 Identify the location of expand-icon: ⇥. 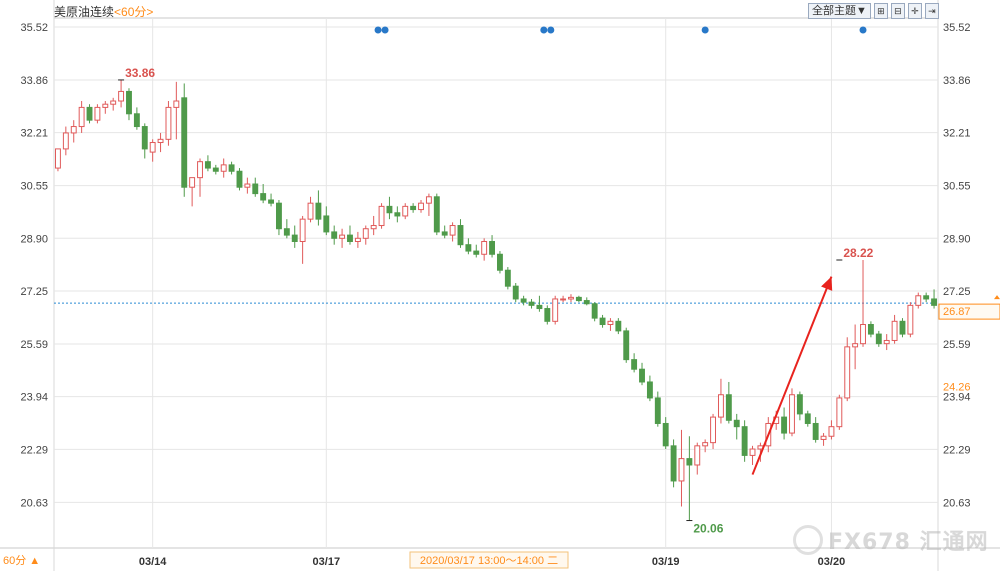
(931, 11).